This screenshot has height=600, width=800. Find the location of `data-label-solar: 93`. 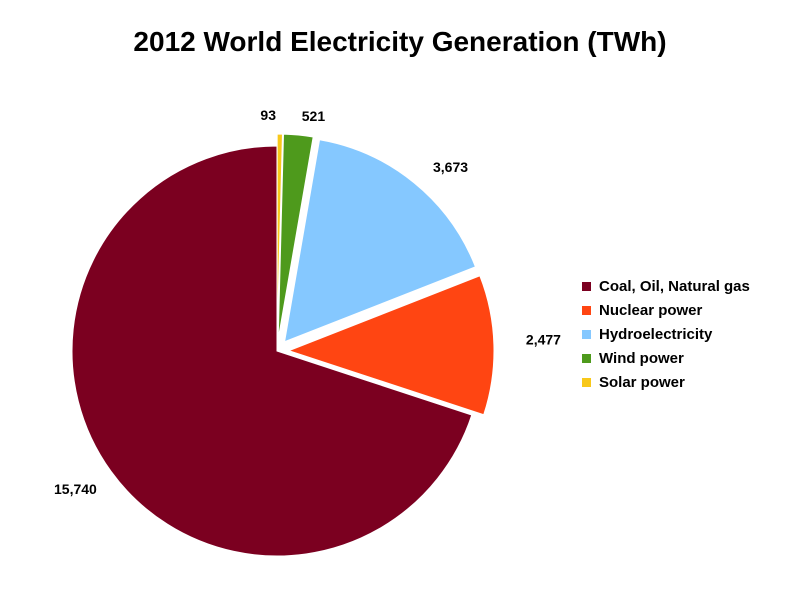

data-label-solar: 93 is located at coordinates (268, 115).